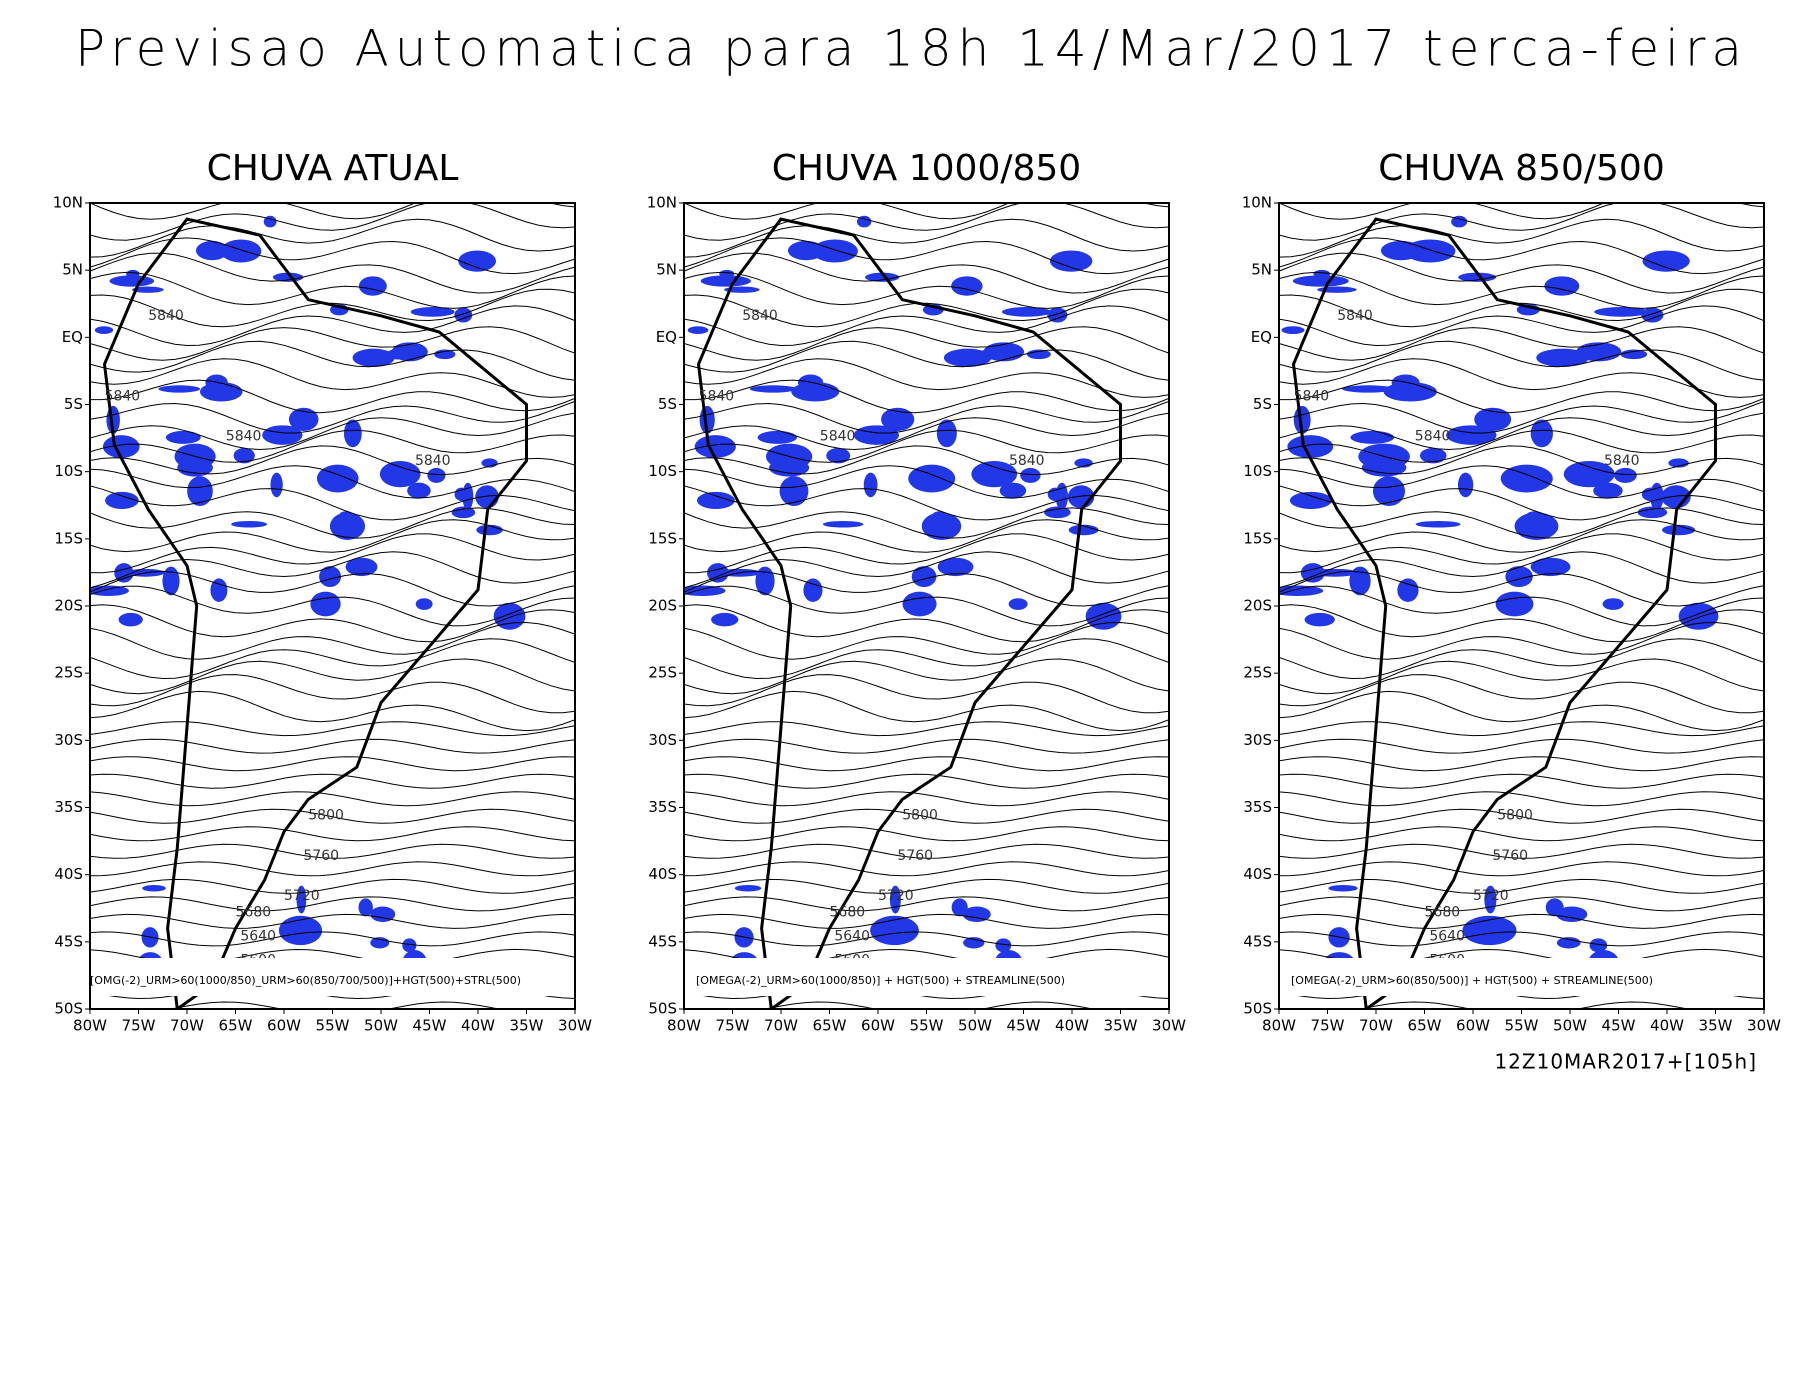 Image resolution: width=1800 pixels, height=1400 pixels. I want to click on lon-label: 70W, so click(781, 1026).